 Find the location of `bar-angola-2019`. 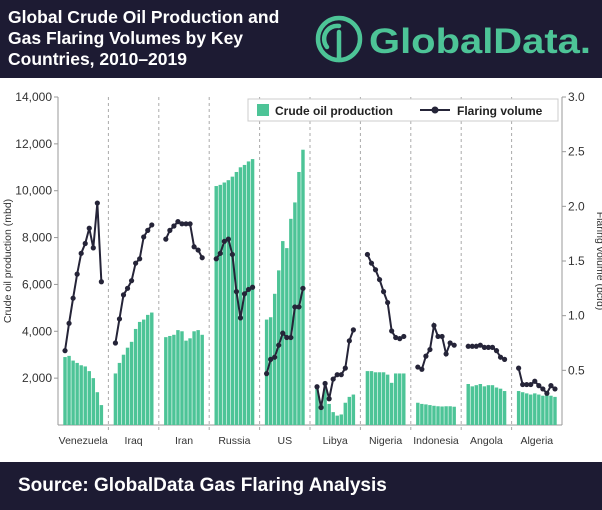

bar-angola-2019 is located at coordinates (504, 408).